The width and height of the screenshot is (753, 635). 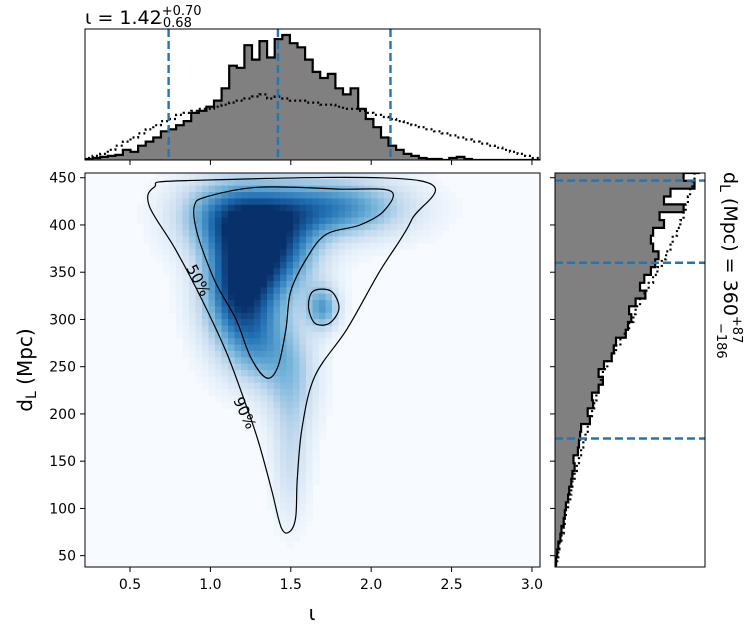 I want to click on y-tick-label: 200, so click(x=62, y=415).